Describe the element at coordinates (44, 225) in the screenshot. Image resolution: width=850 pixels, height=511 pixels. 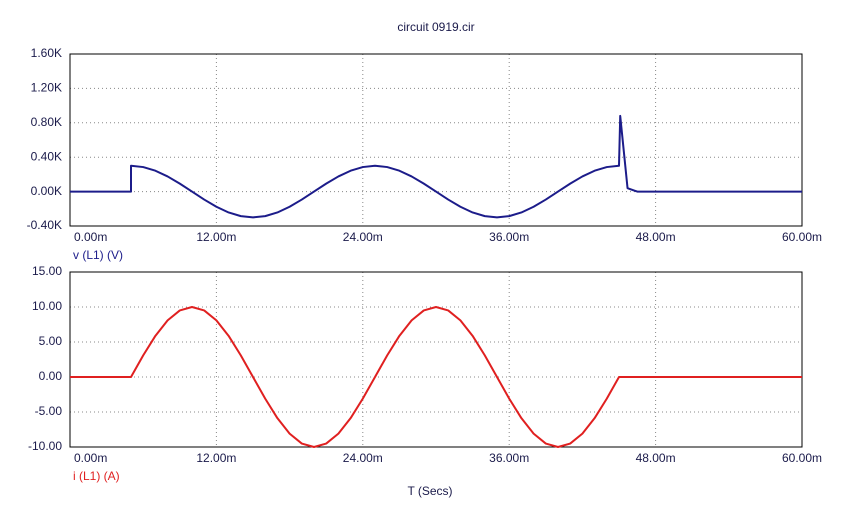
I see `y-tick-label: -0.40K` at that location.